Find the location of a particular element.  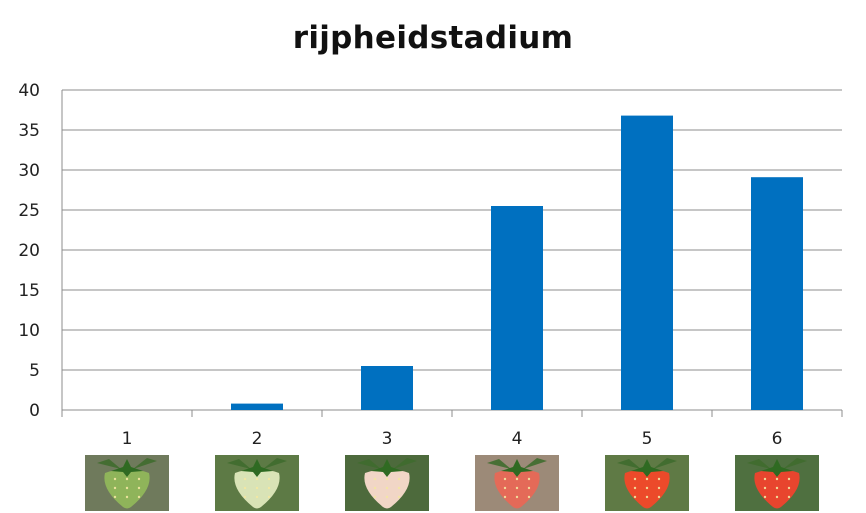

y-tick-label: 5 is located at coordinates (34, 371).